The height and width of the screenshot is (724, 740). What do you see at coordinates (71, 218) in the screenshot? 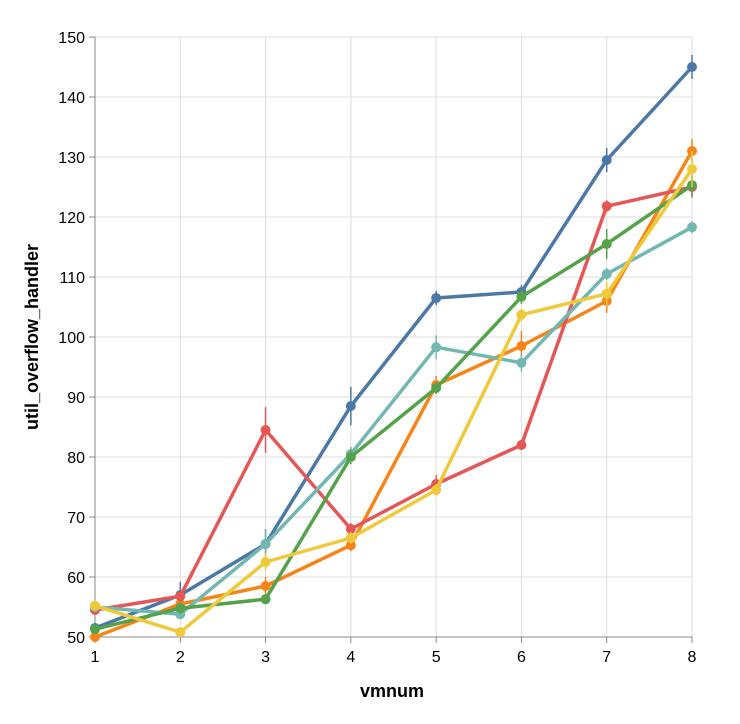
I see `y-tick-label: 120` at bounding box center [71, 218].